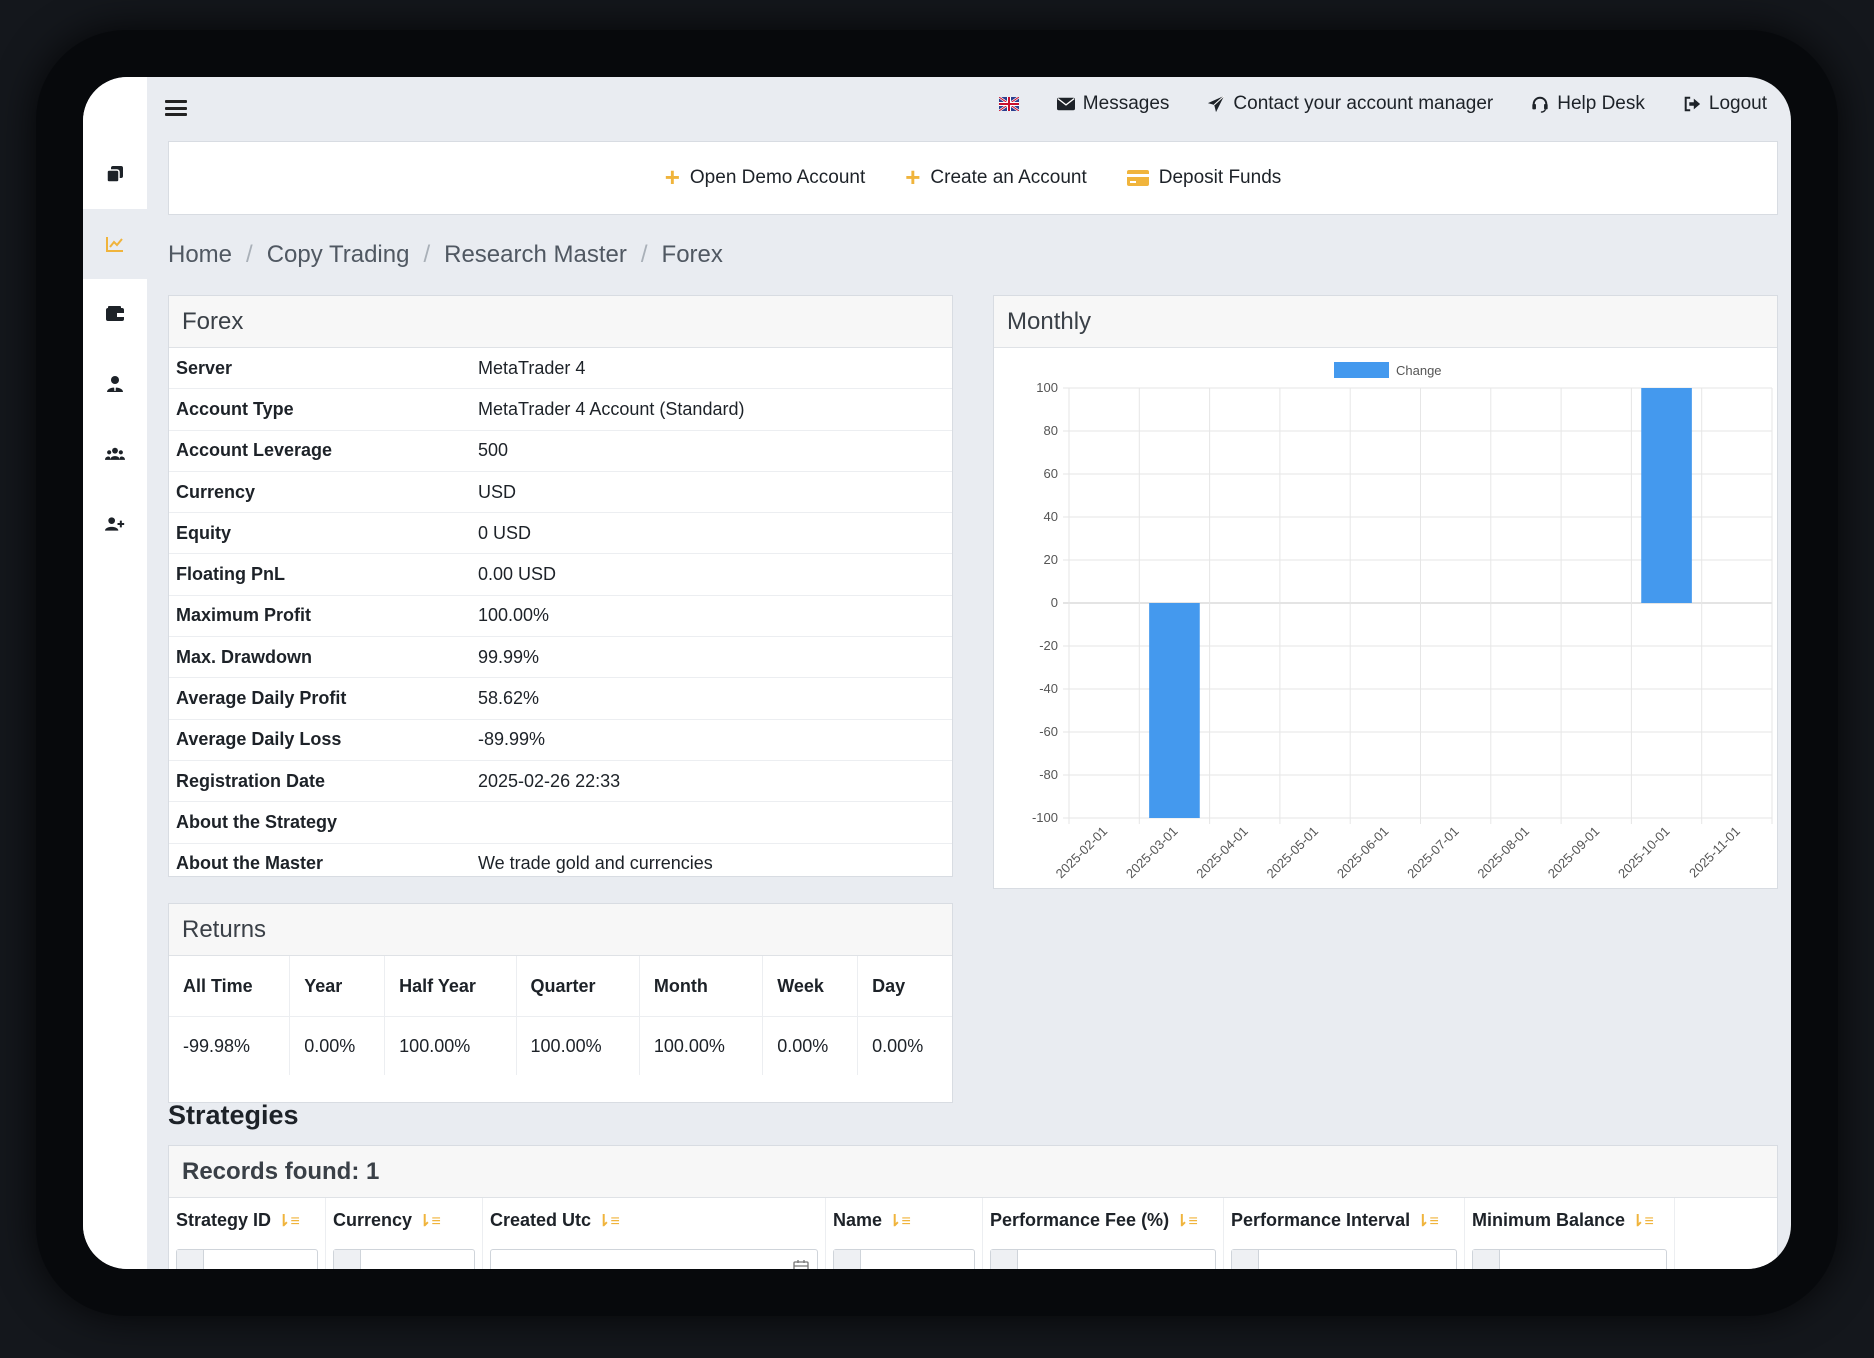 The width and height of the screenshot is (1874, 1358). What do you see at coordinates (560, 617) in the screenshot?
I see `info-row: Maximum Profit 100.00%` at bounding box center [560, 617].